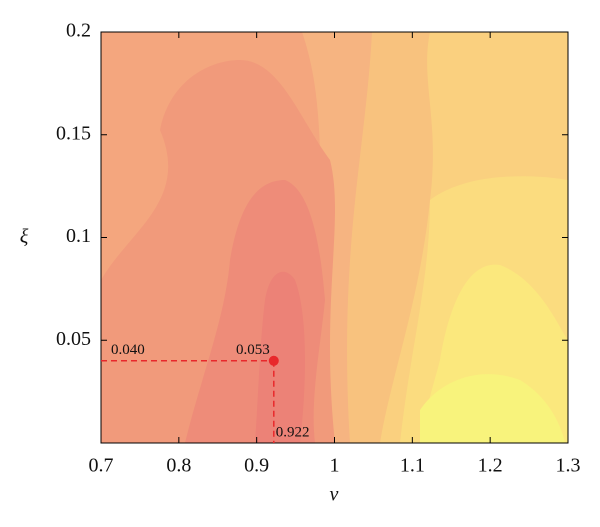 This screenshot has height=527, width=600. Describe the element at coordinates (293, 432) in the screenshot. I see `x-value-label: 0.922` at that location.